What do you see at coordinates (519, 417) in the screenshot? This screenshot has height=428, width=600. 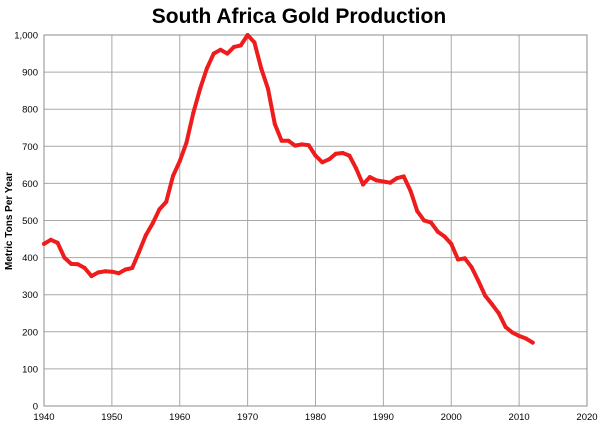 I see `x-tick-label: 2010` at bounding box center [519, 417].